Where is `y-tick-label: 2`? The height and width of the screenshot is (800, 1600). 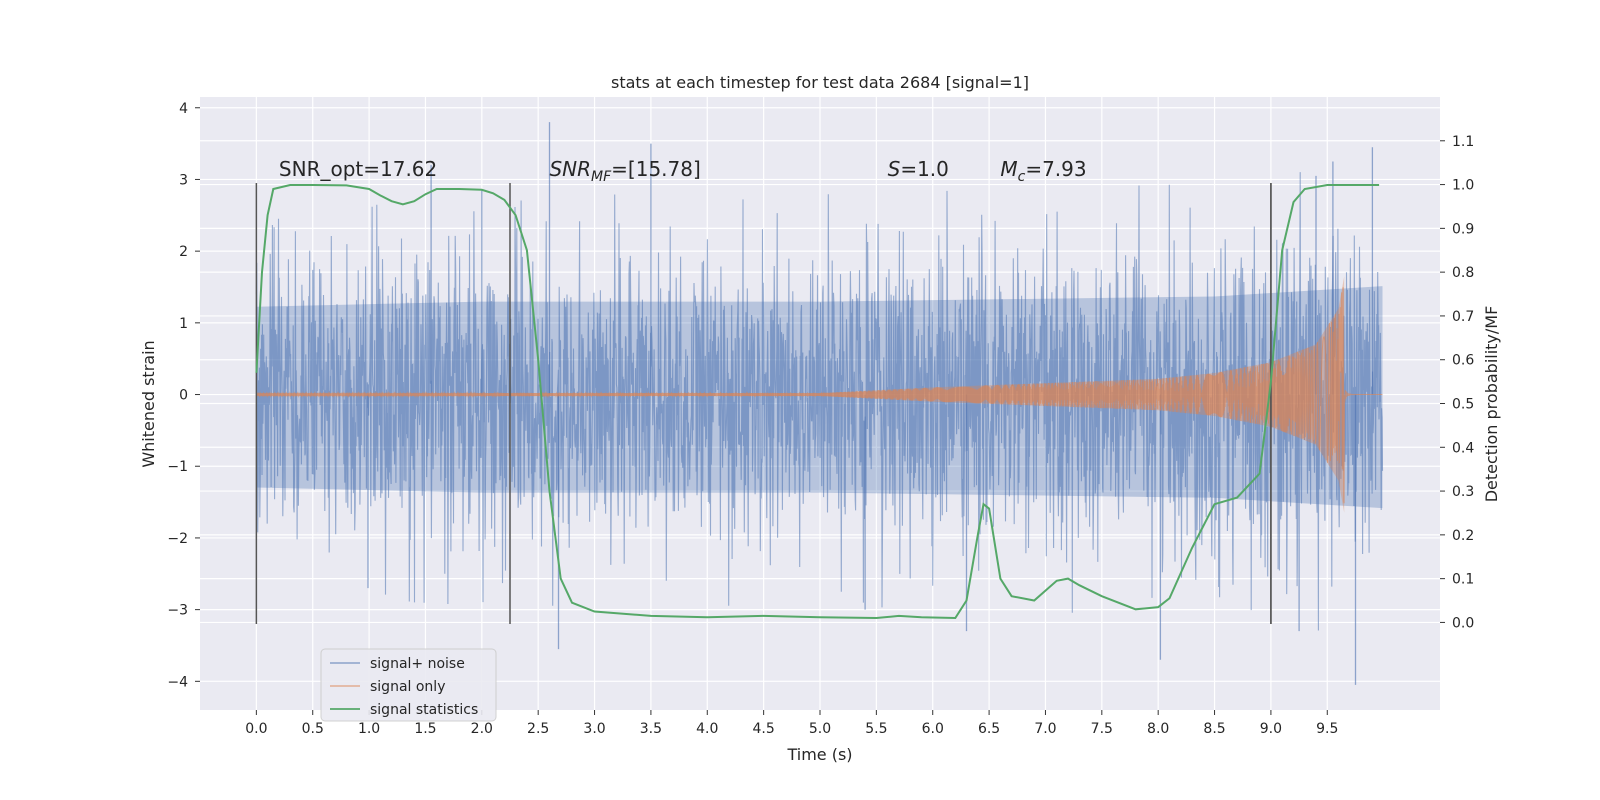
y-tick-label: 2 is located at coordinates (183, 252).